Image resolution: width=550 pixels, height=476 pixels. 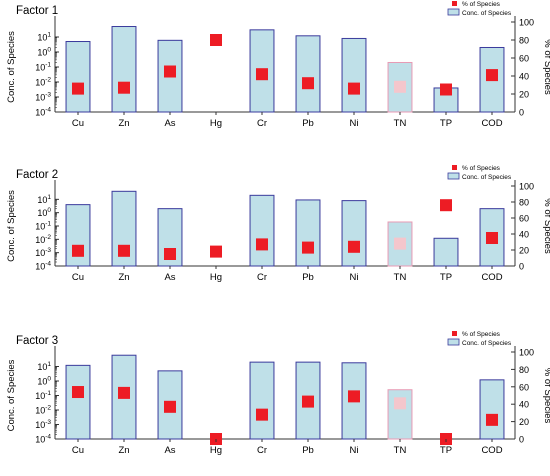 I want to click on bar-cu, so click(x=78, y=77).